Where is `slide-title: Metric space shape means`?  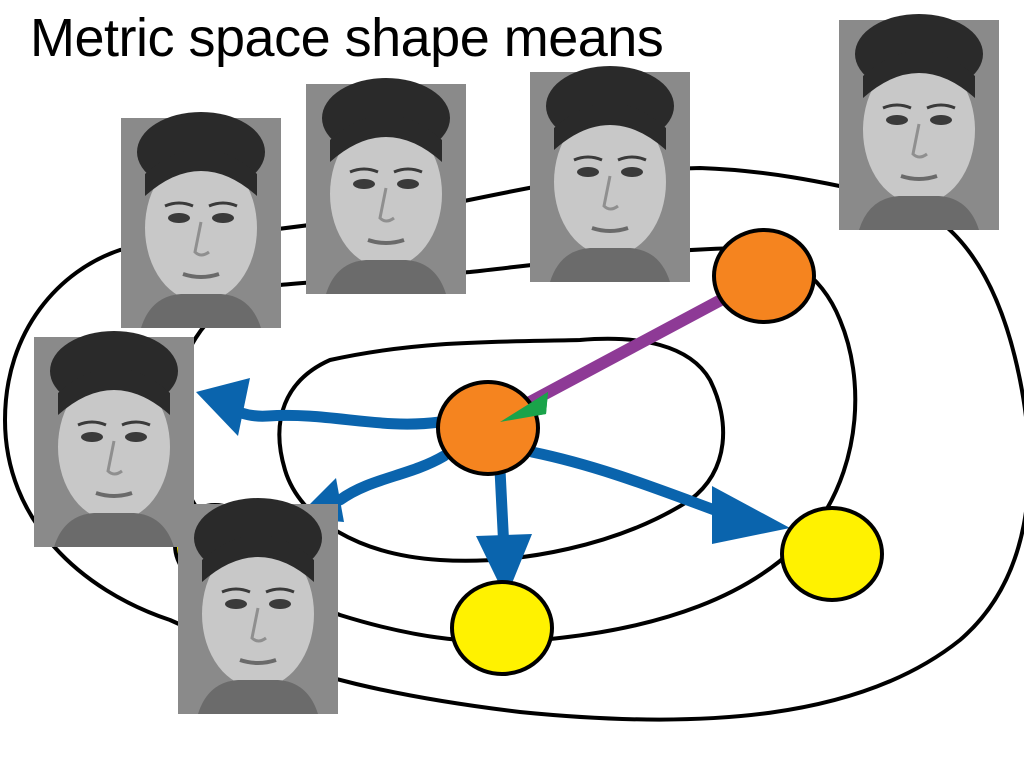 slide-title: Metric space shape means is located at coordinates (347, 38).